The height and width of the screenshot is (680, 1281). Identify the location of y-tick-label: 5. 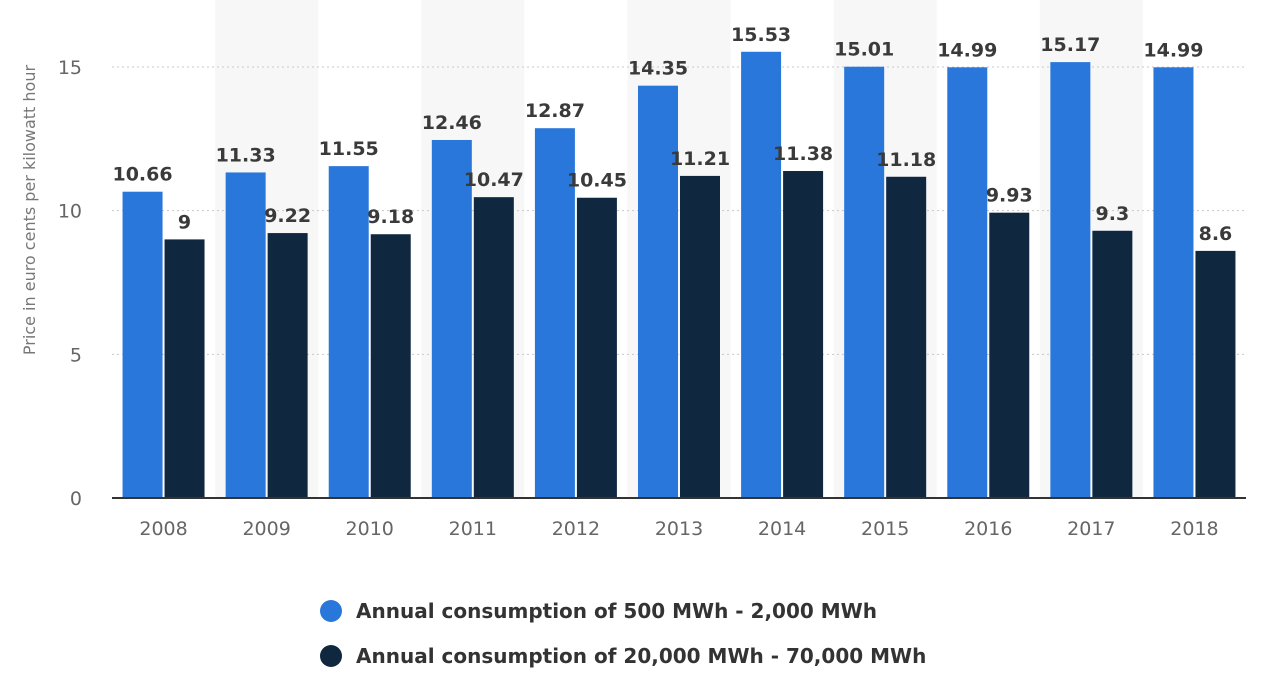
(76, 355).